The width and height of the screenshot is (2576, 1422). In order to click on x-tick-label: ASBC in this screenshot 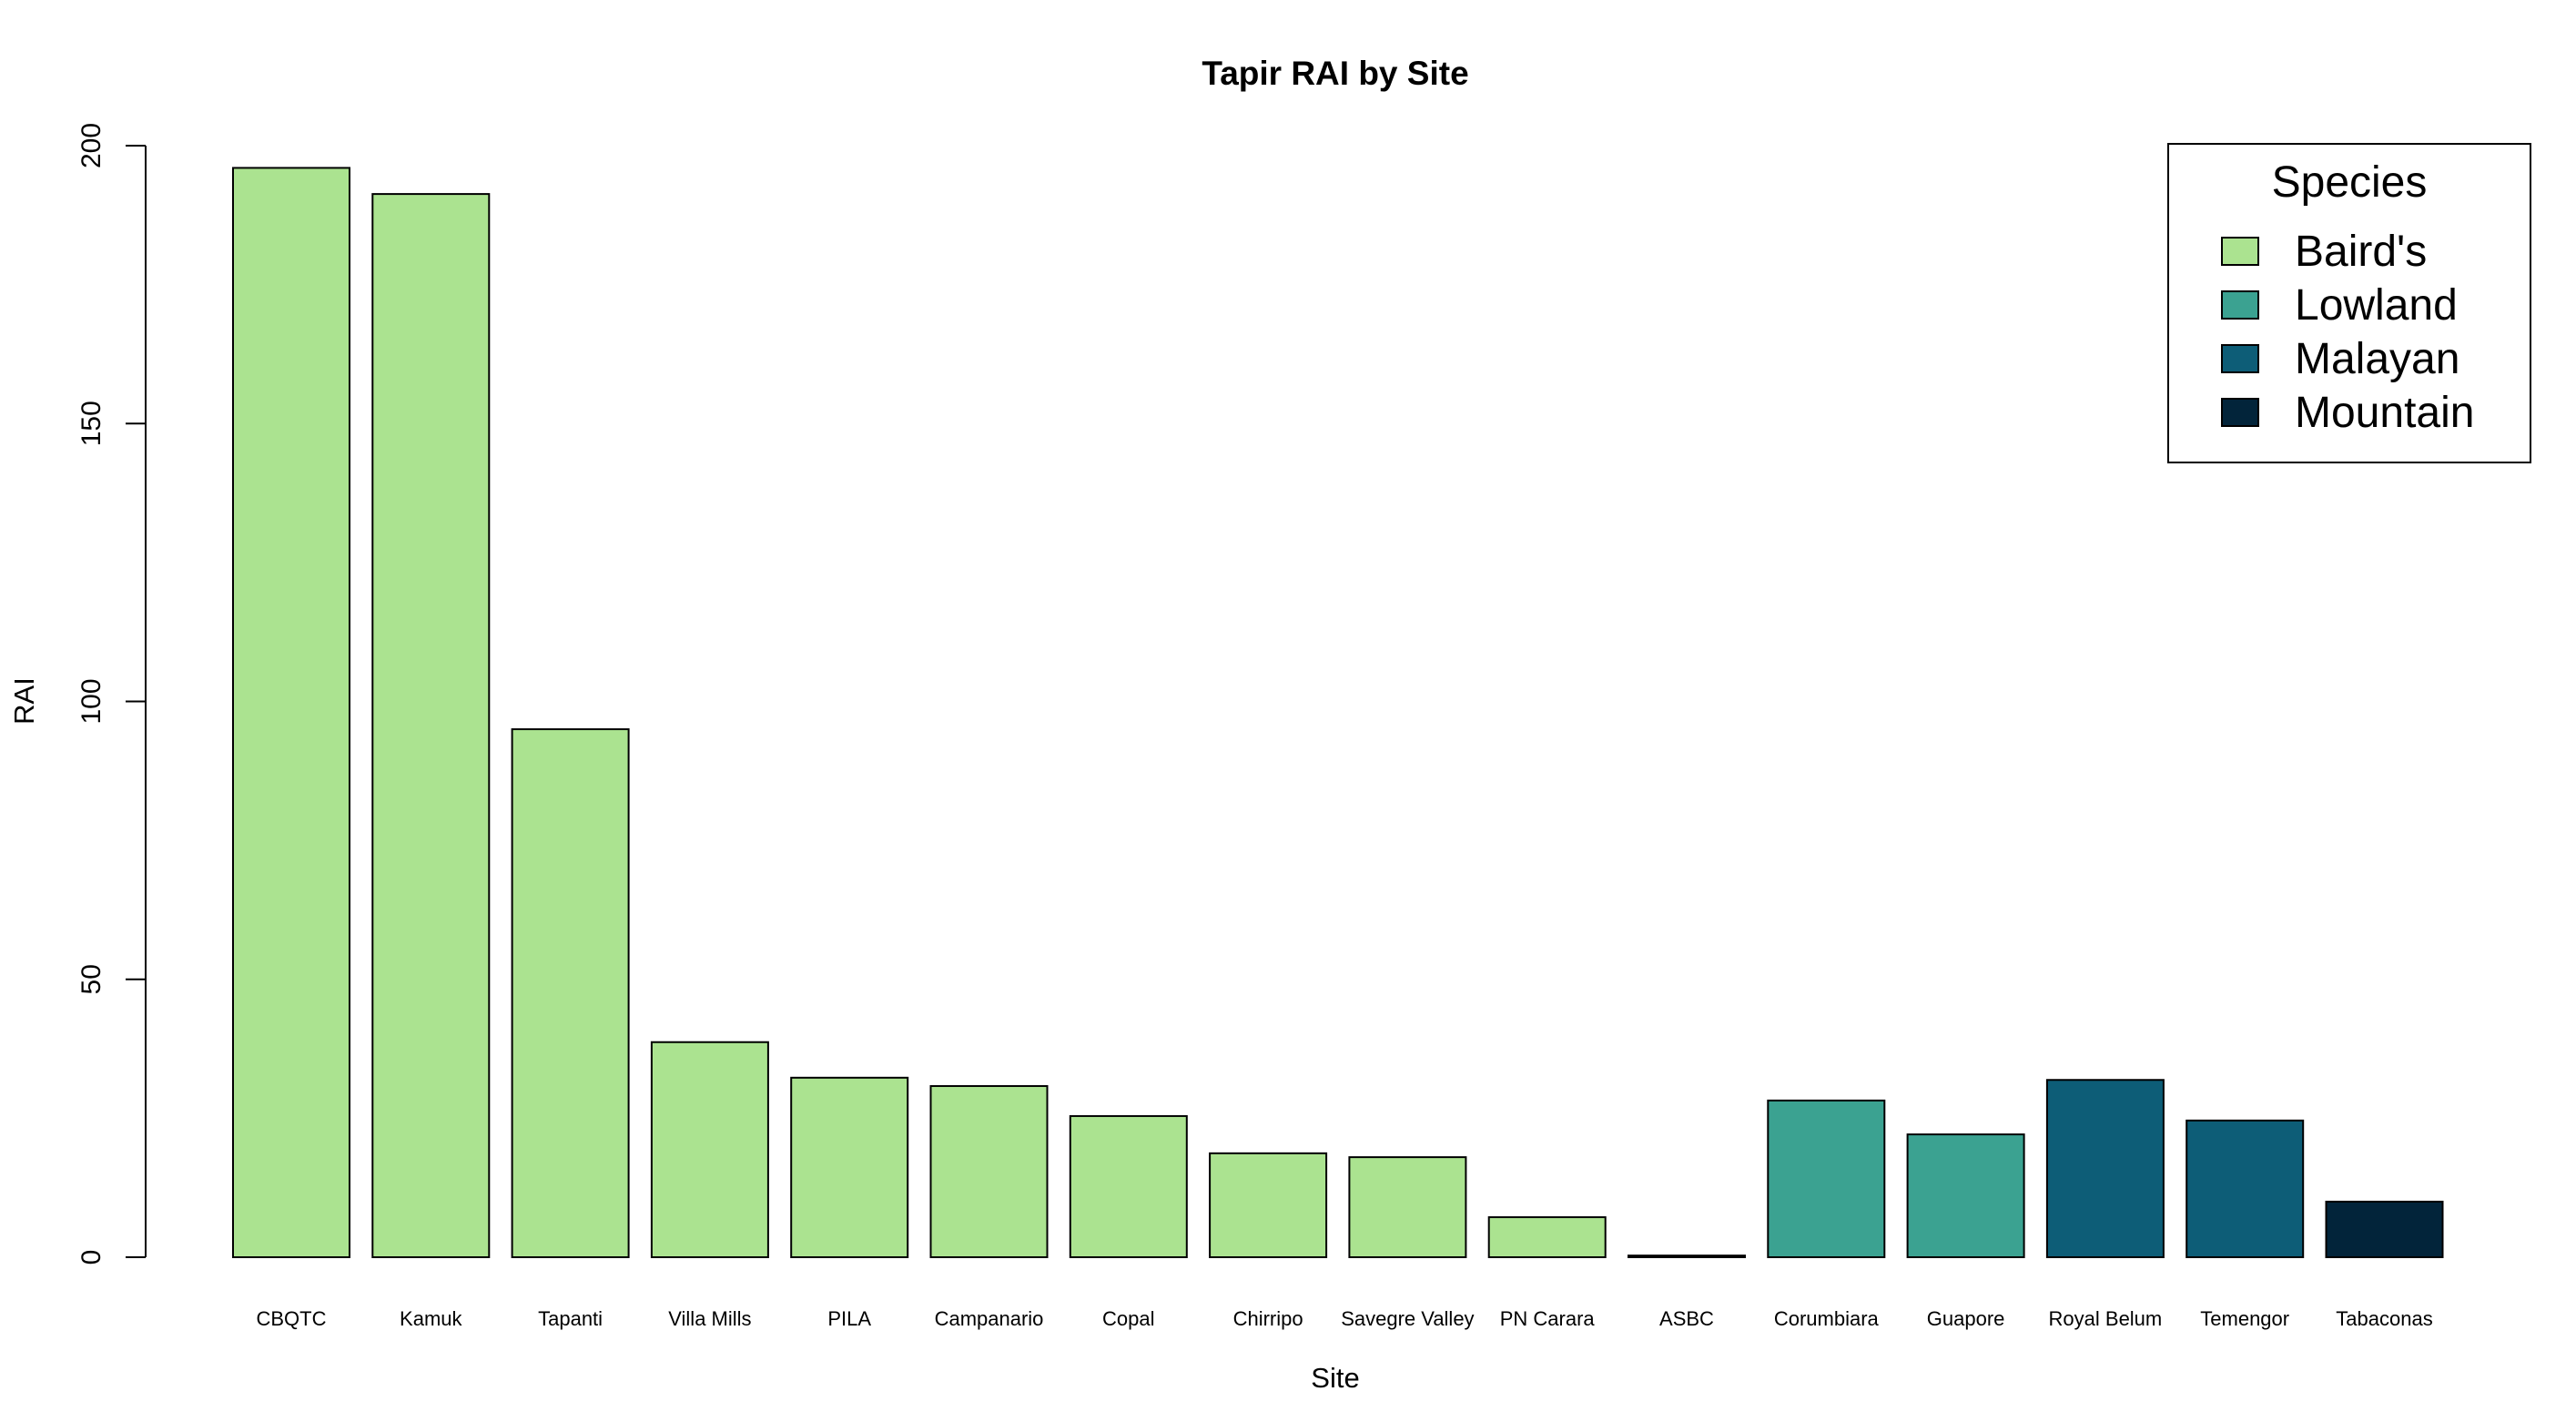, I will do `click(1686, 1318)`.